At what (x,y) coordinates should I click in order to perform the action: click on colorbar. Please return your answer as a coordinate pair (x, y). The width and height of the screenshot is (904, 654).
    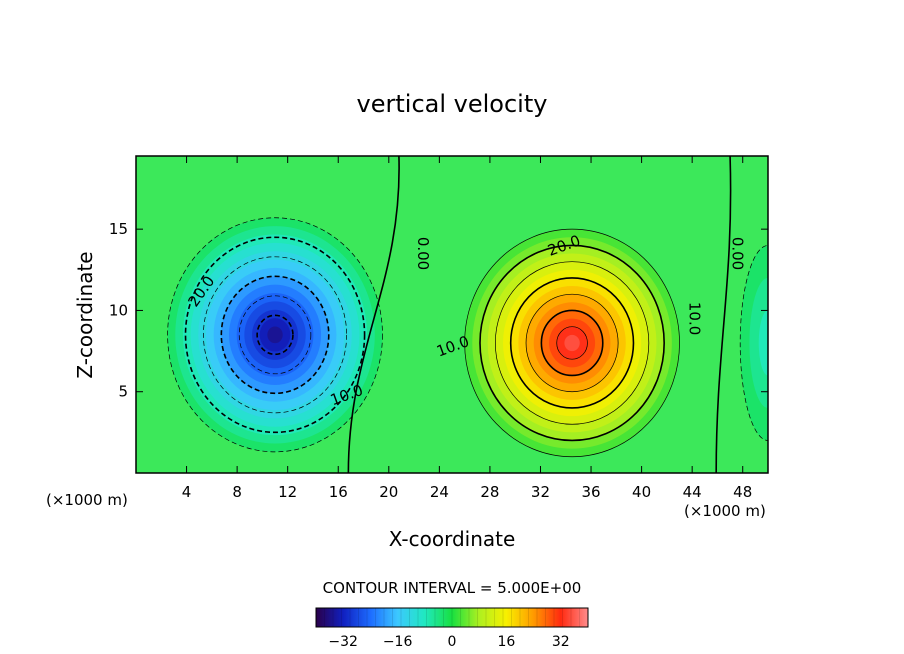
    Looking at the image, I should click on (452, 617).